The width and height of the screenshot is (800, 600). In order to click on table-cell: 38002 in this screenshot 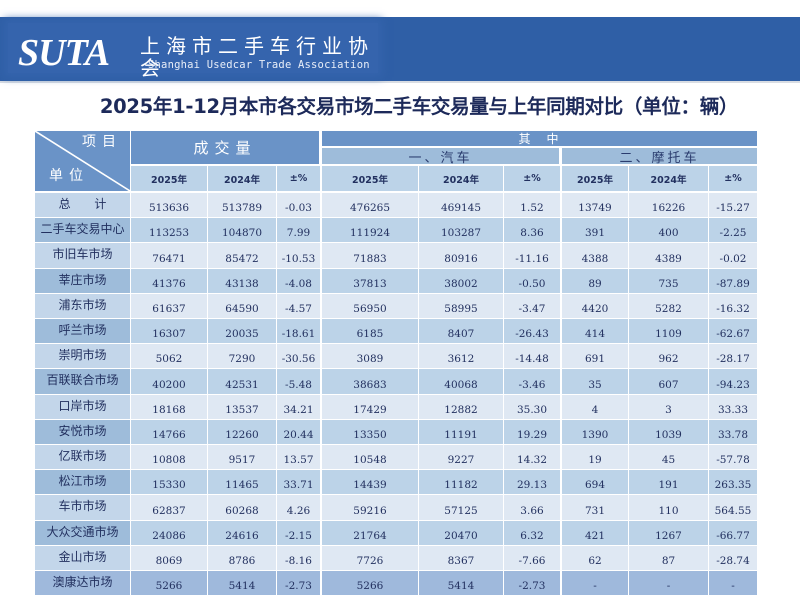, I will do `click(461, 281)`.